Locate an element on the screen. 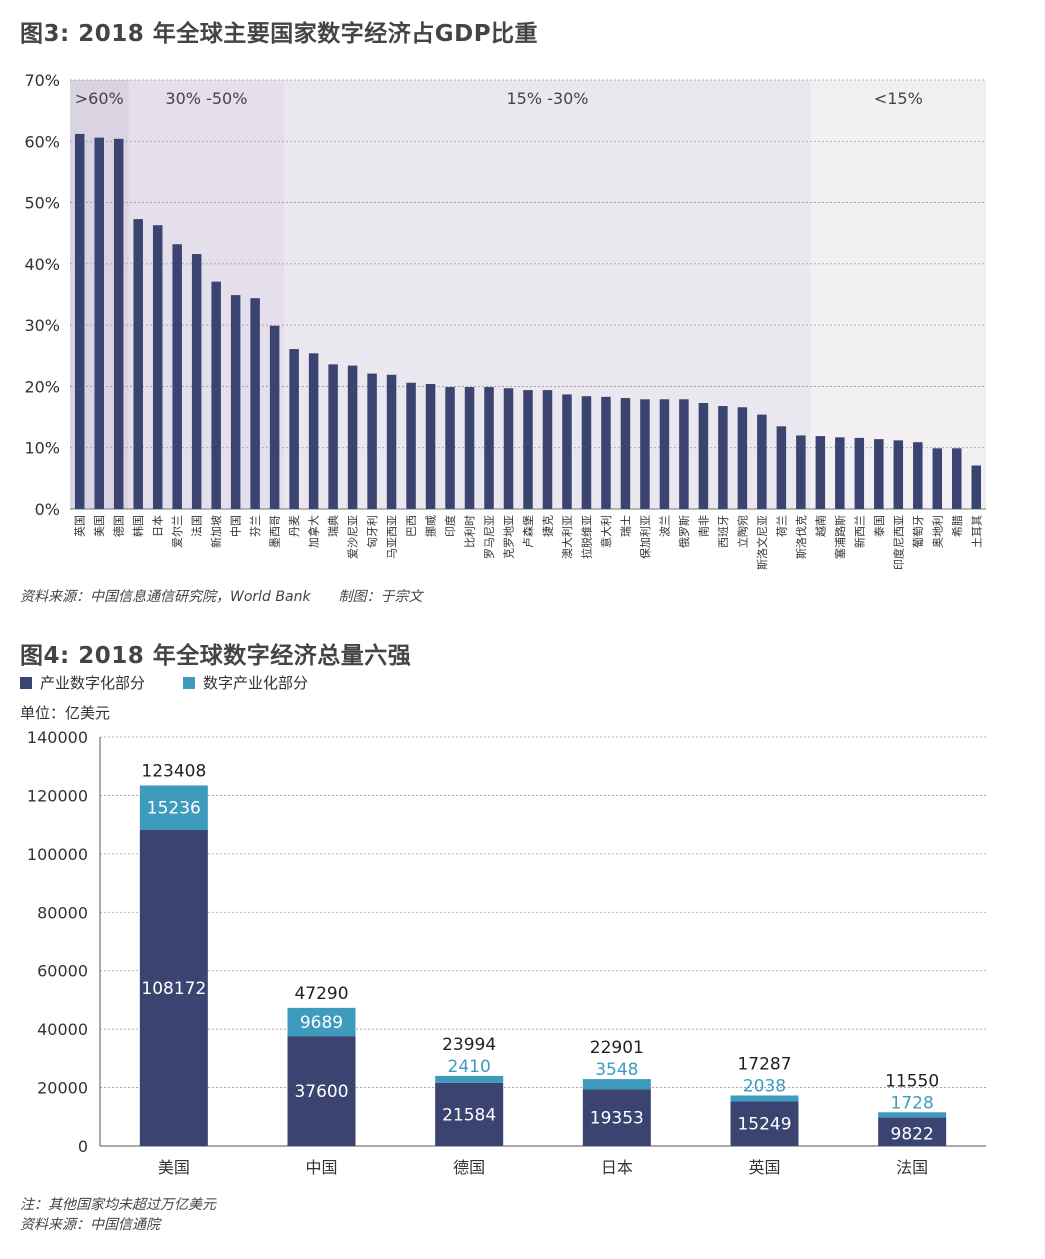  x-tick-label: 挪威 is located at coordinates (431, 526).